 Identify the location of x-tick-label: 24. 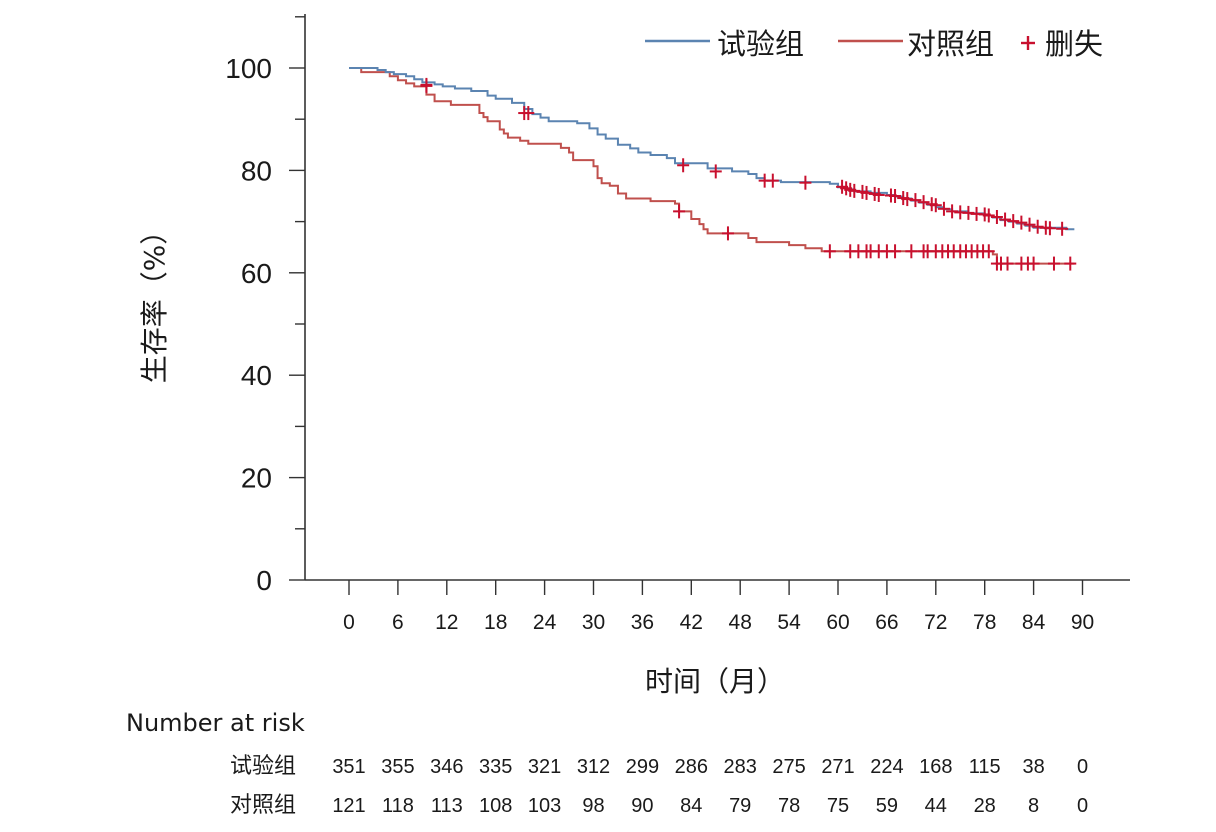
(545, 622).